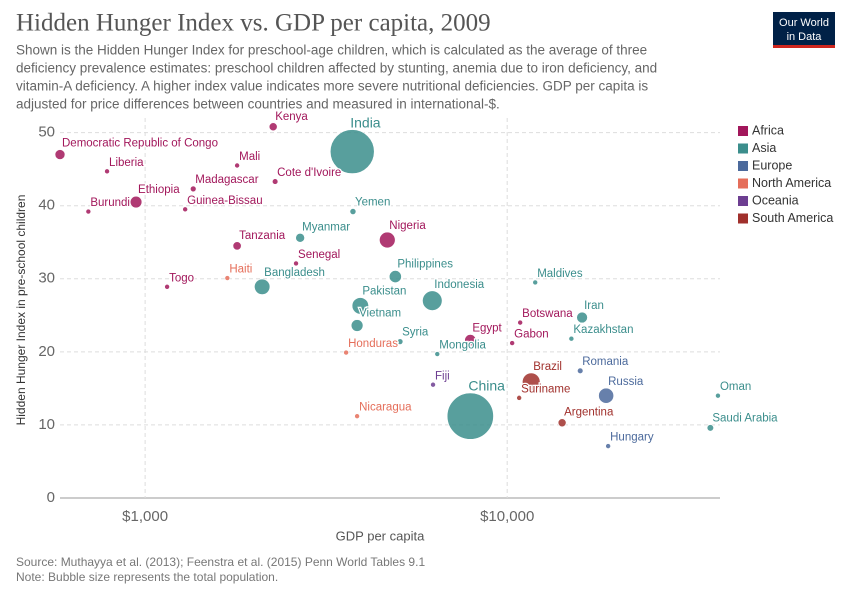 This screenshot has width=850, height=600. Describe the element at coordinates (589, 413) in the screenshot. I see `point-label: Argentina` at that location.